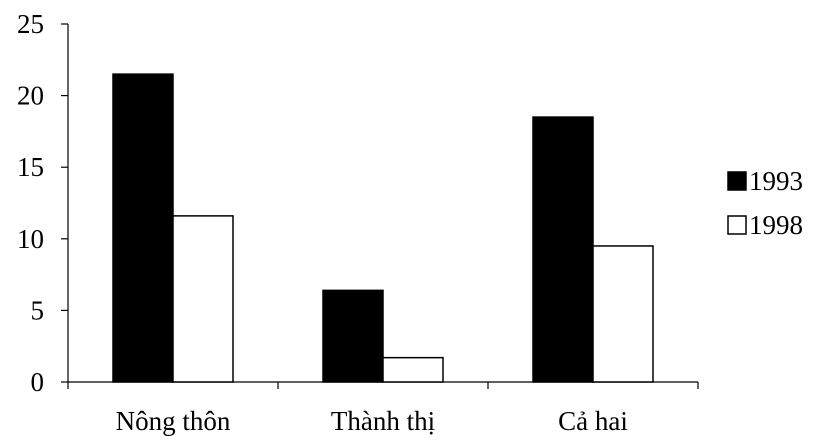 Image resolution: width=822 pixels, height=447 pixels. What do you see at coordinates (776, 225) in the screenshot?
I see `legend-label: 1998` at bounding box center [776, 225].